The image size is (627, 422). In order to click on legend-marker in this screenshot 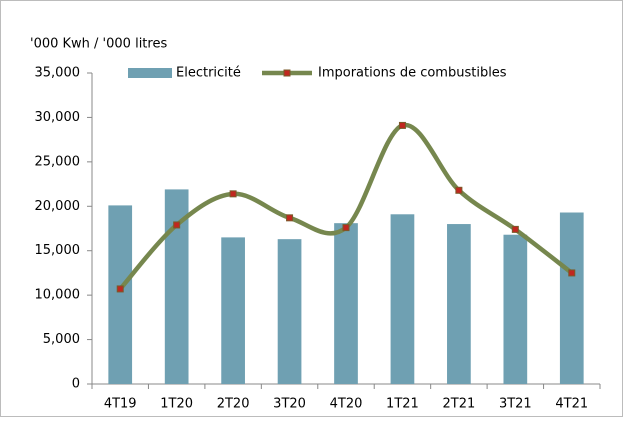, I will do `click(287, 73)`.